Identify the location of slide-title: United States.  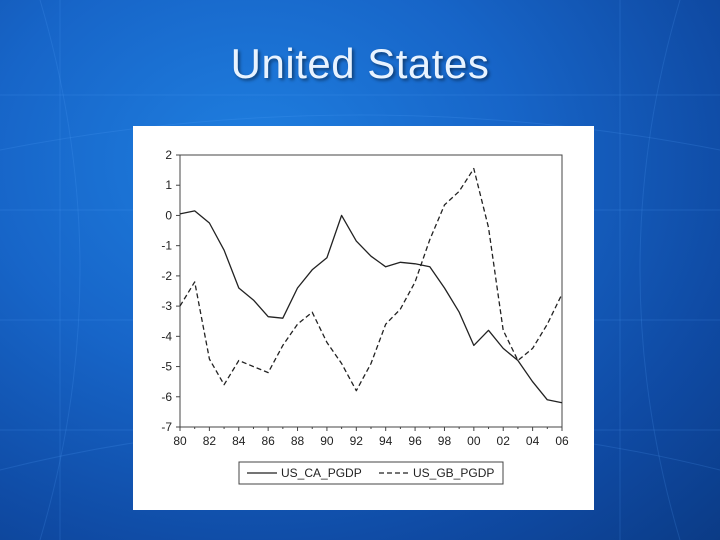
(360, 63).